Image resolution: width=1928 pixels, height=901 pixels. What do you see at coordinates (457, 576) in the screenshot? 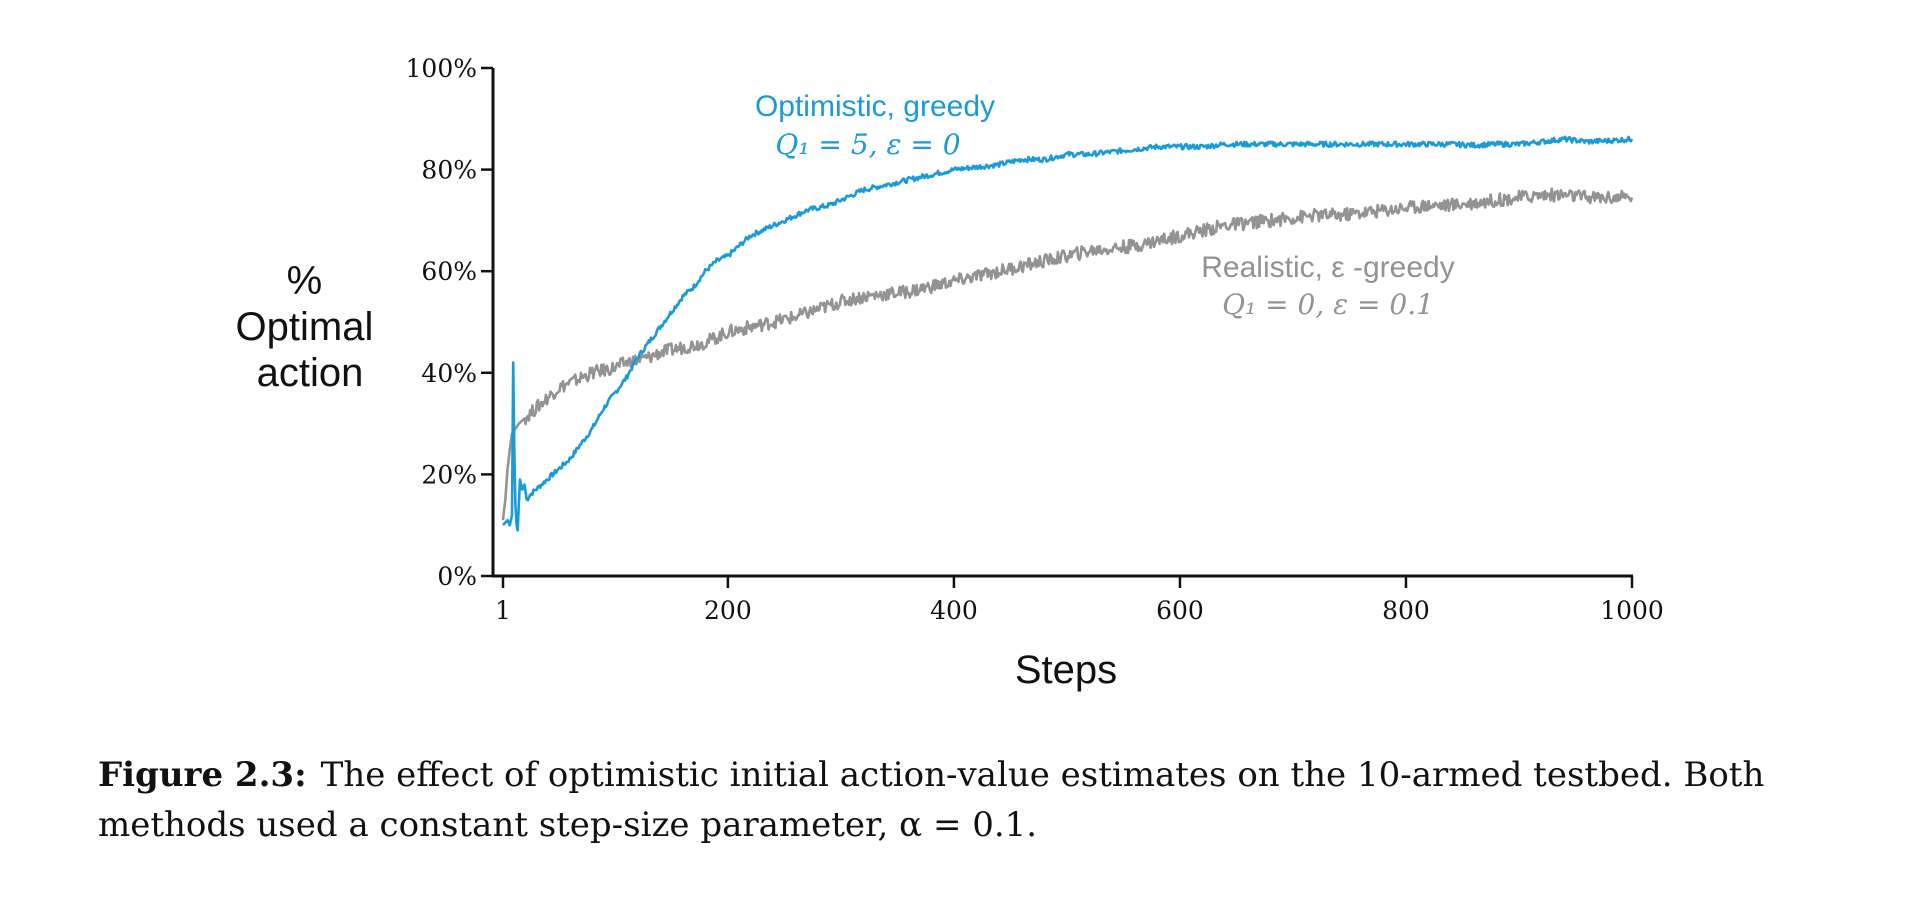
I see `y-tick-label: 0%` at bounding box center [457, 576].